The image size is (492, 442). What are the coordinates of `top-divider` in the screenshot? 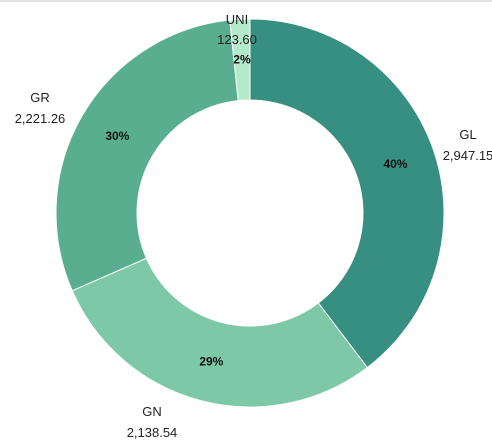 It's located at (246, 1).